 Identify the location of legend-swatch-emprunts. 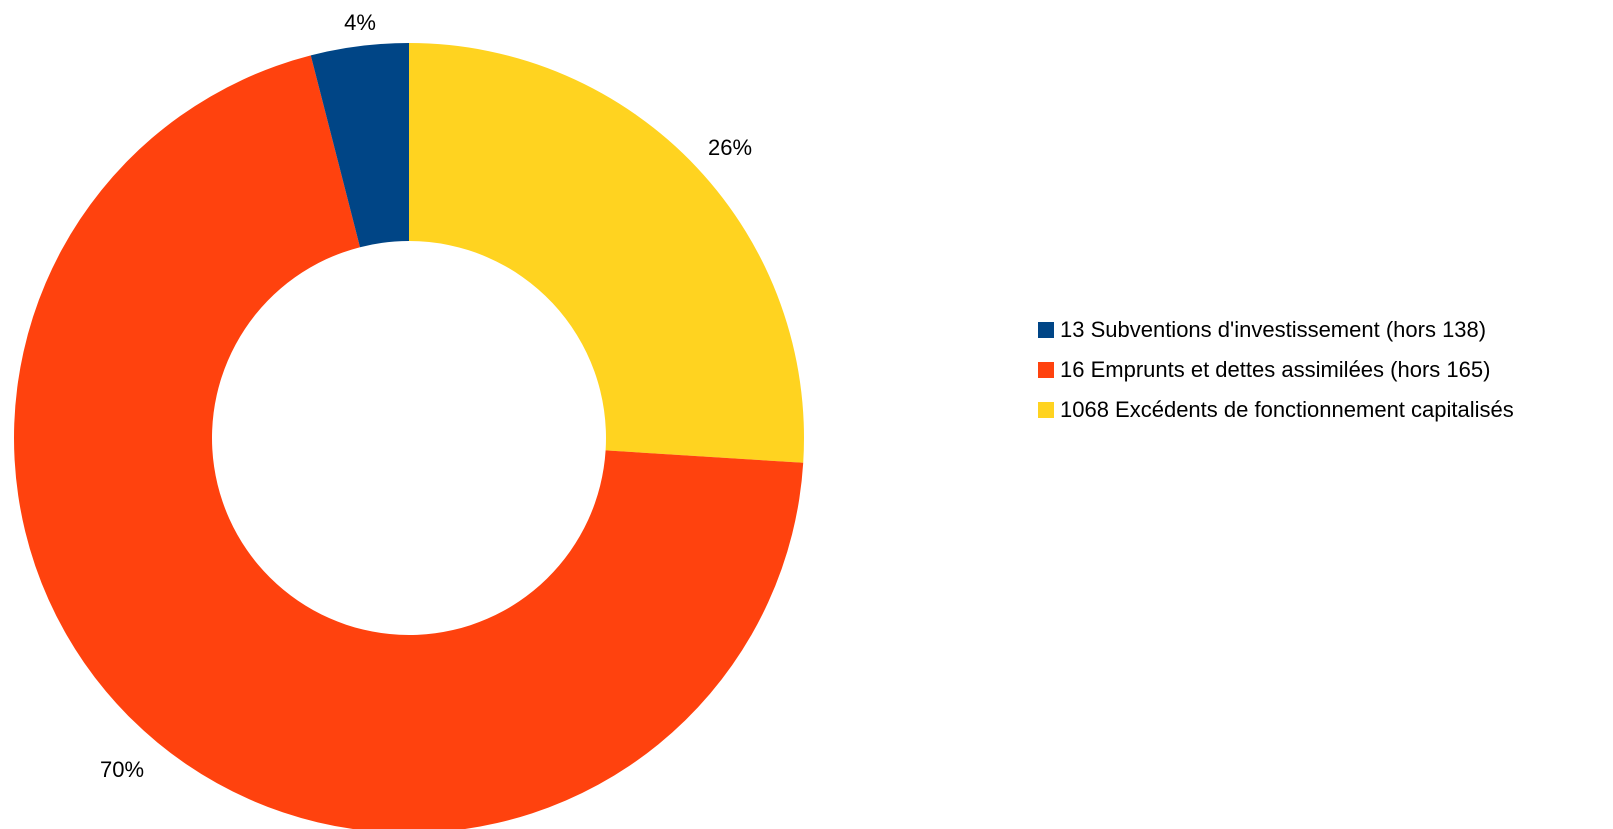
(1046, 370).